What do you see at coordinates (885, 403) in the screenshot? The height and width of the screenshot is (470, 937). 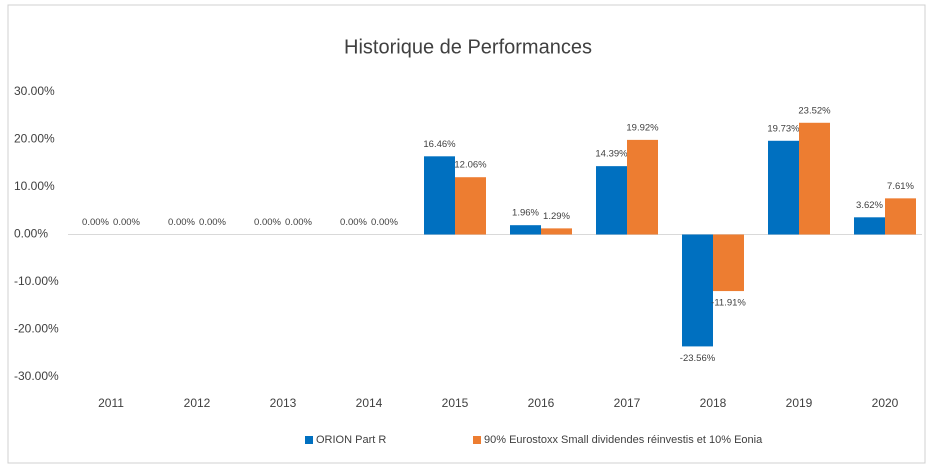 I see `x-tick-label: 2020` at bounding box center [885, 403].